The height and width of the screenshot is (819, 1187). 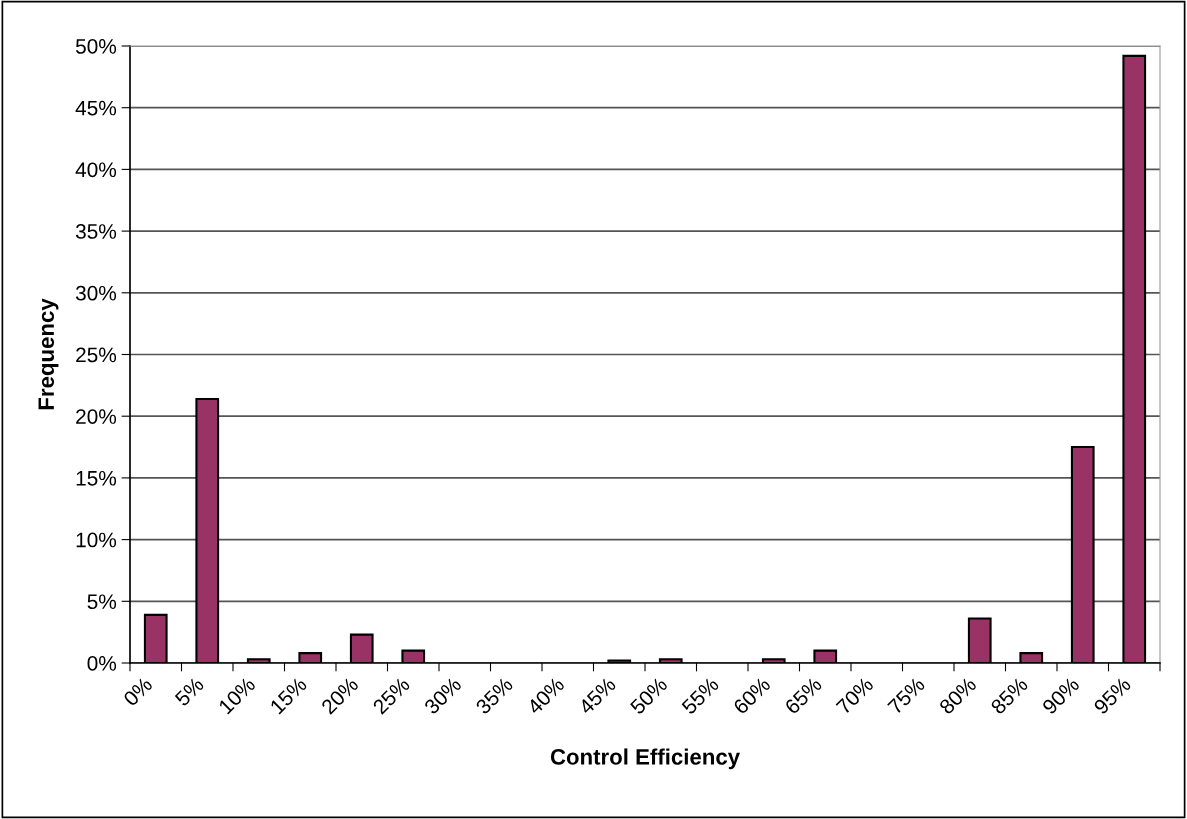 What do you see at coordinates (96, 478) in the screenshot?
I see `y-tick-label: 15%` at bounding box center [96, 478].